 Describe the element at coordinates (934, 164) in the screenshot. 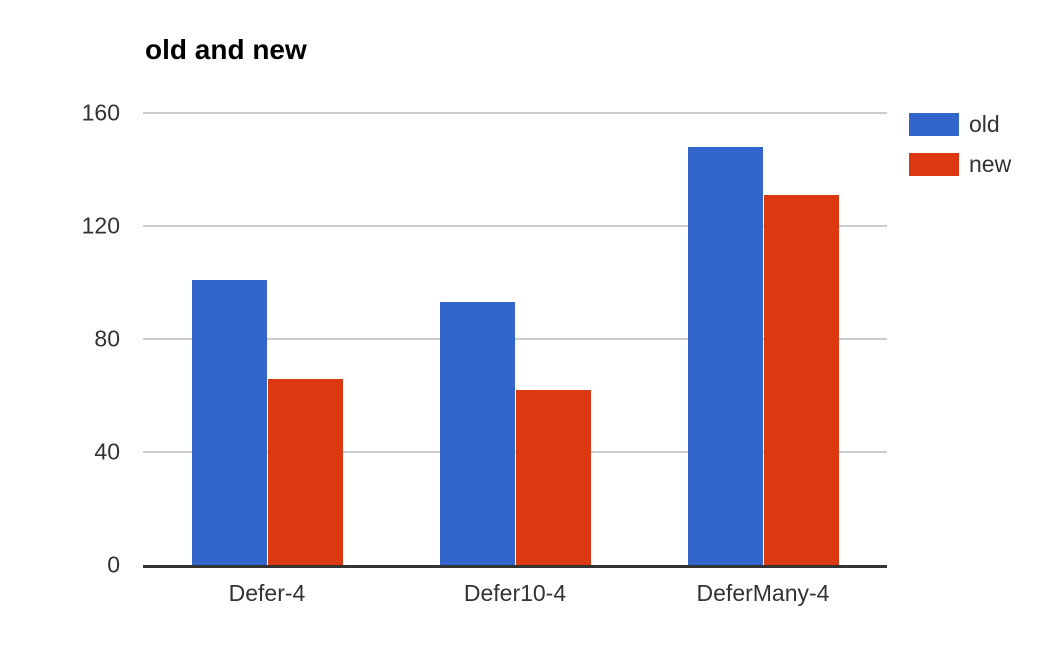

I see `legend-swatch-new` at that location.